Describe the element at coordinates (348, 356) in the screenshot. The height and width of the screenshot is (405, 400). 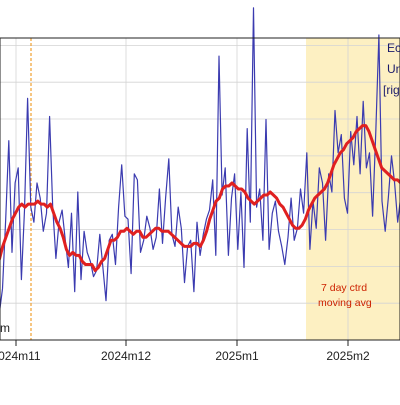
I see `x-tick-label: 2025m2` at that location.